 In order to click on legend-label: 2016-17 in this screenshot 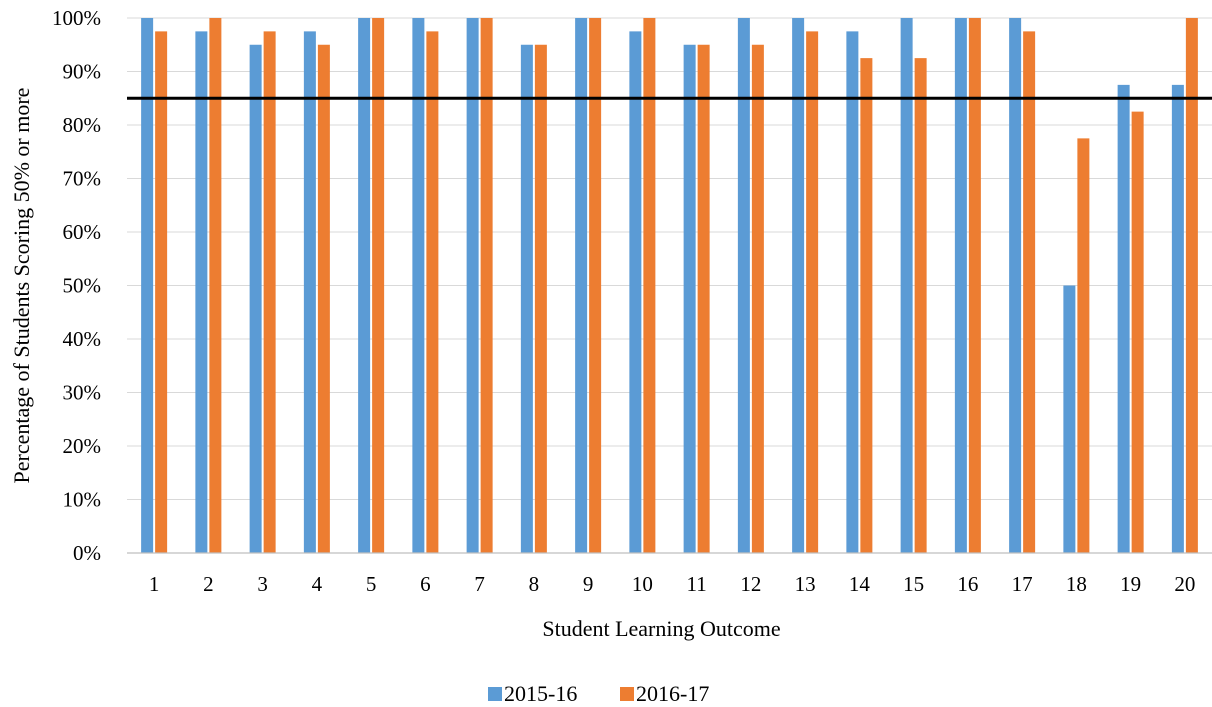, I will do `click(672, 693)`.